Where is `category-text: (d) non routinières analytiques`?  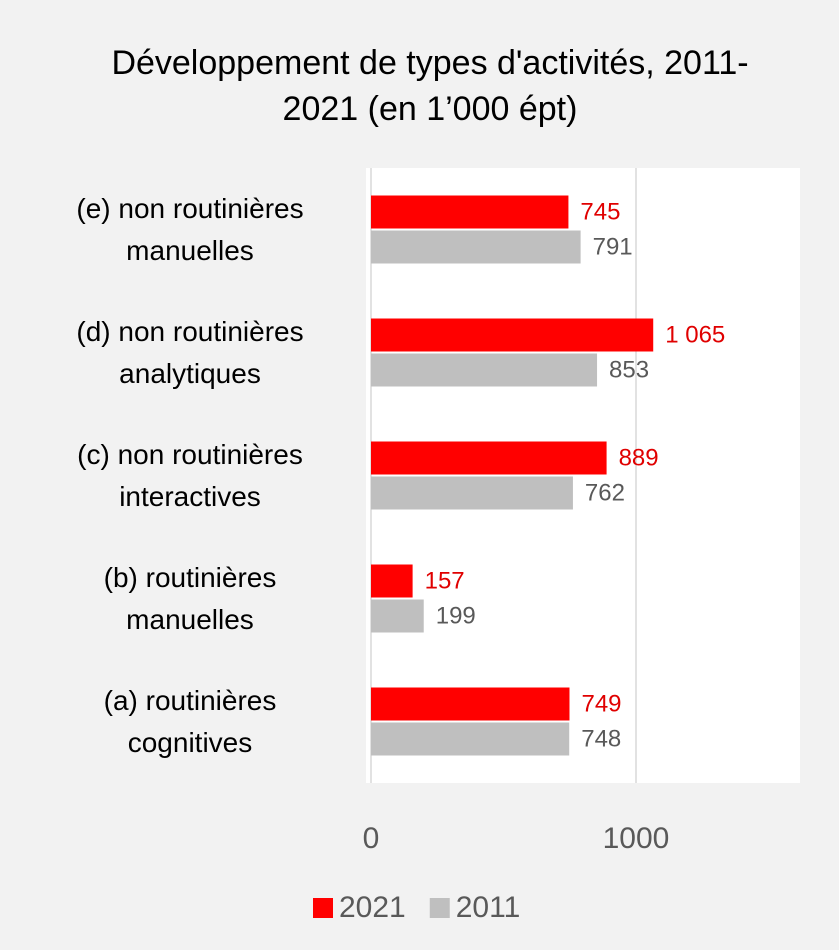
category-text: (d) non routinières analytiques is located at coordinates (190, 352).